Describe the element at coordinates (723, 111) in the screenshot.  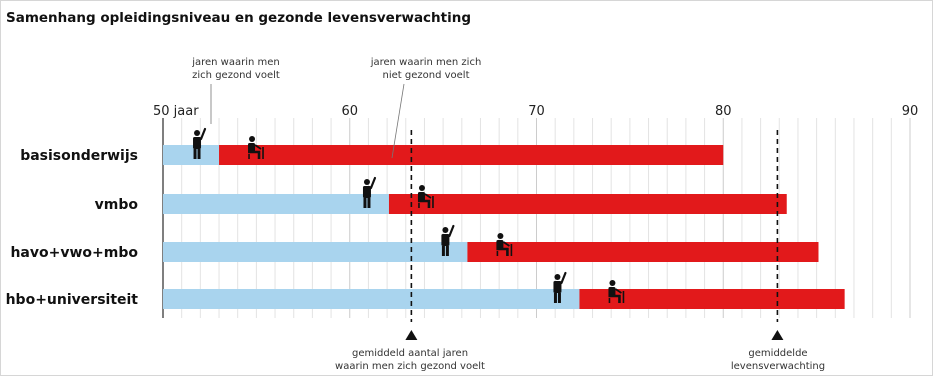
I see `x-tick-label: 80` at that location.